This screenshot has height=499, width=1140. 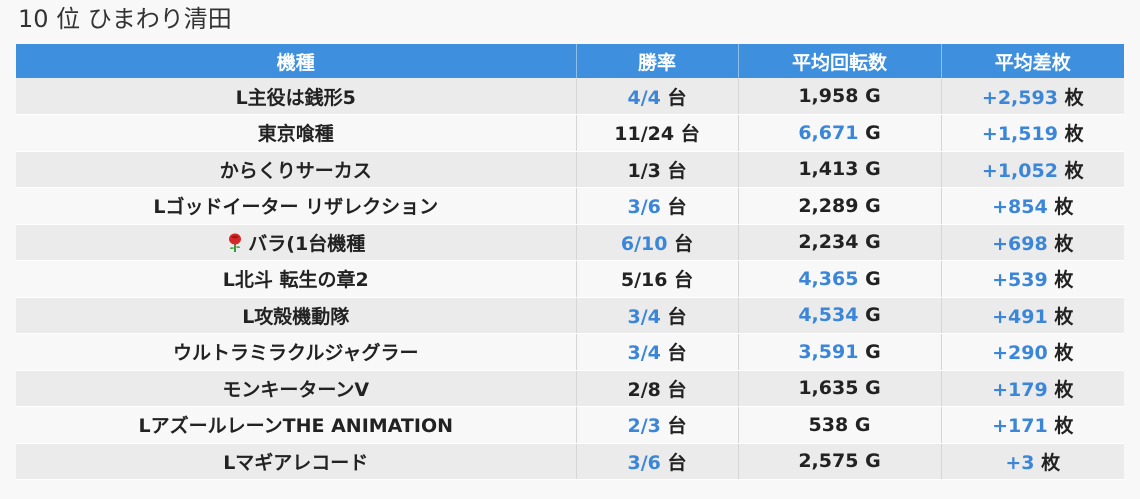 I want to click on avg-spins-value: 538, so click(x=828, y=424).